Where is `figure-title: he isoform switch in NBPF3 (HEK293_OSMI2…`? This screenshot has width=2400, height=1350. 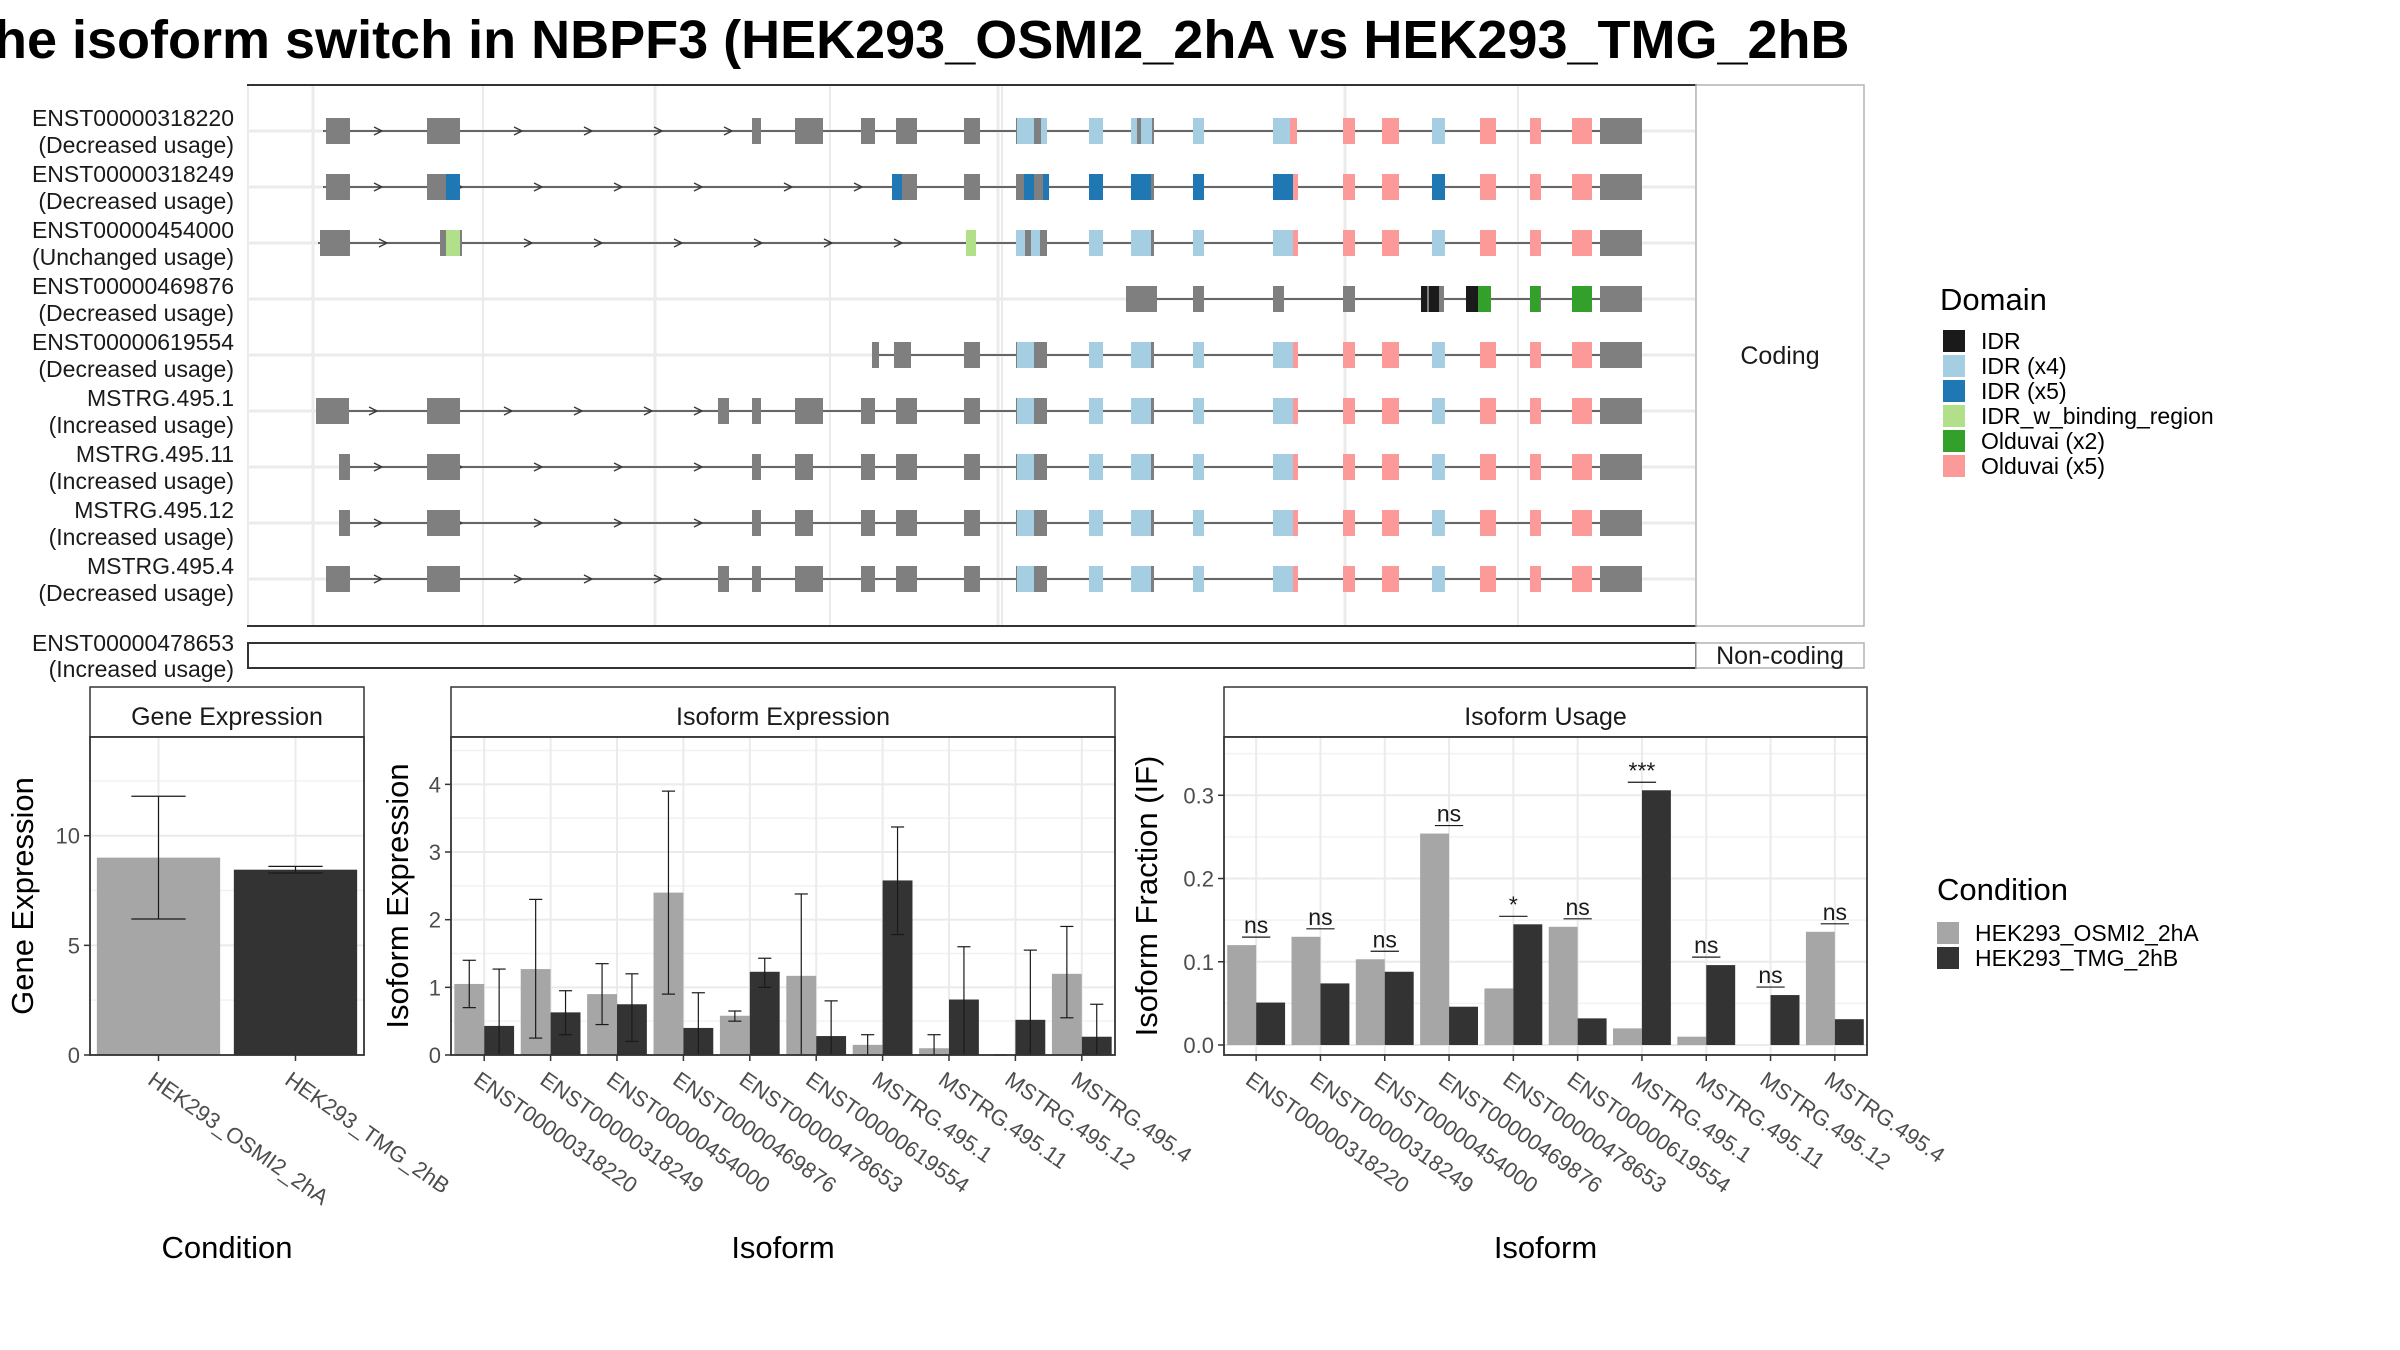
figure-title: he isoform switch in NBPF3 (HEK293_OSMI2… is located at coordinates (925, 40).